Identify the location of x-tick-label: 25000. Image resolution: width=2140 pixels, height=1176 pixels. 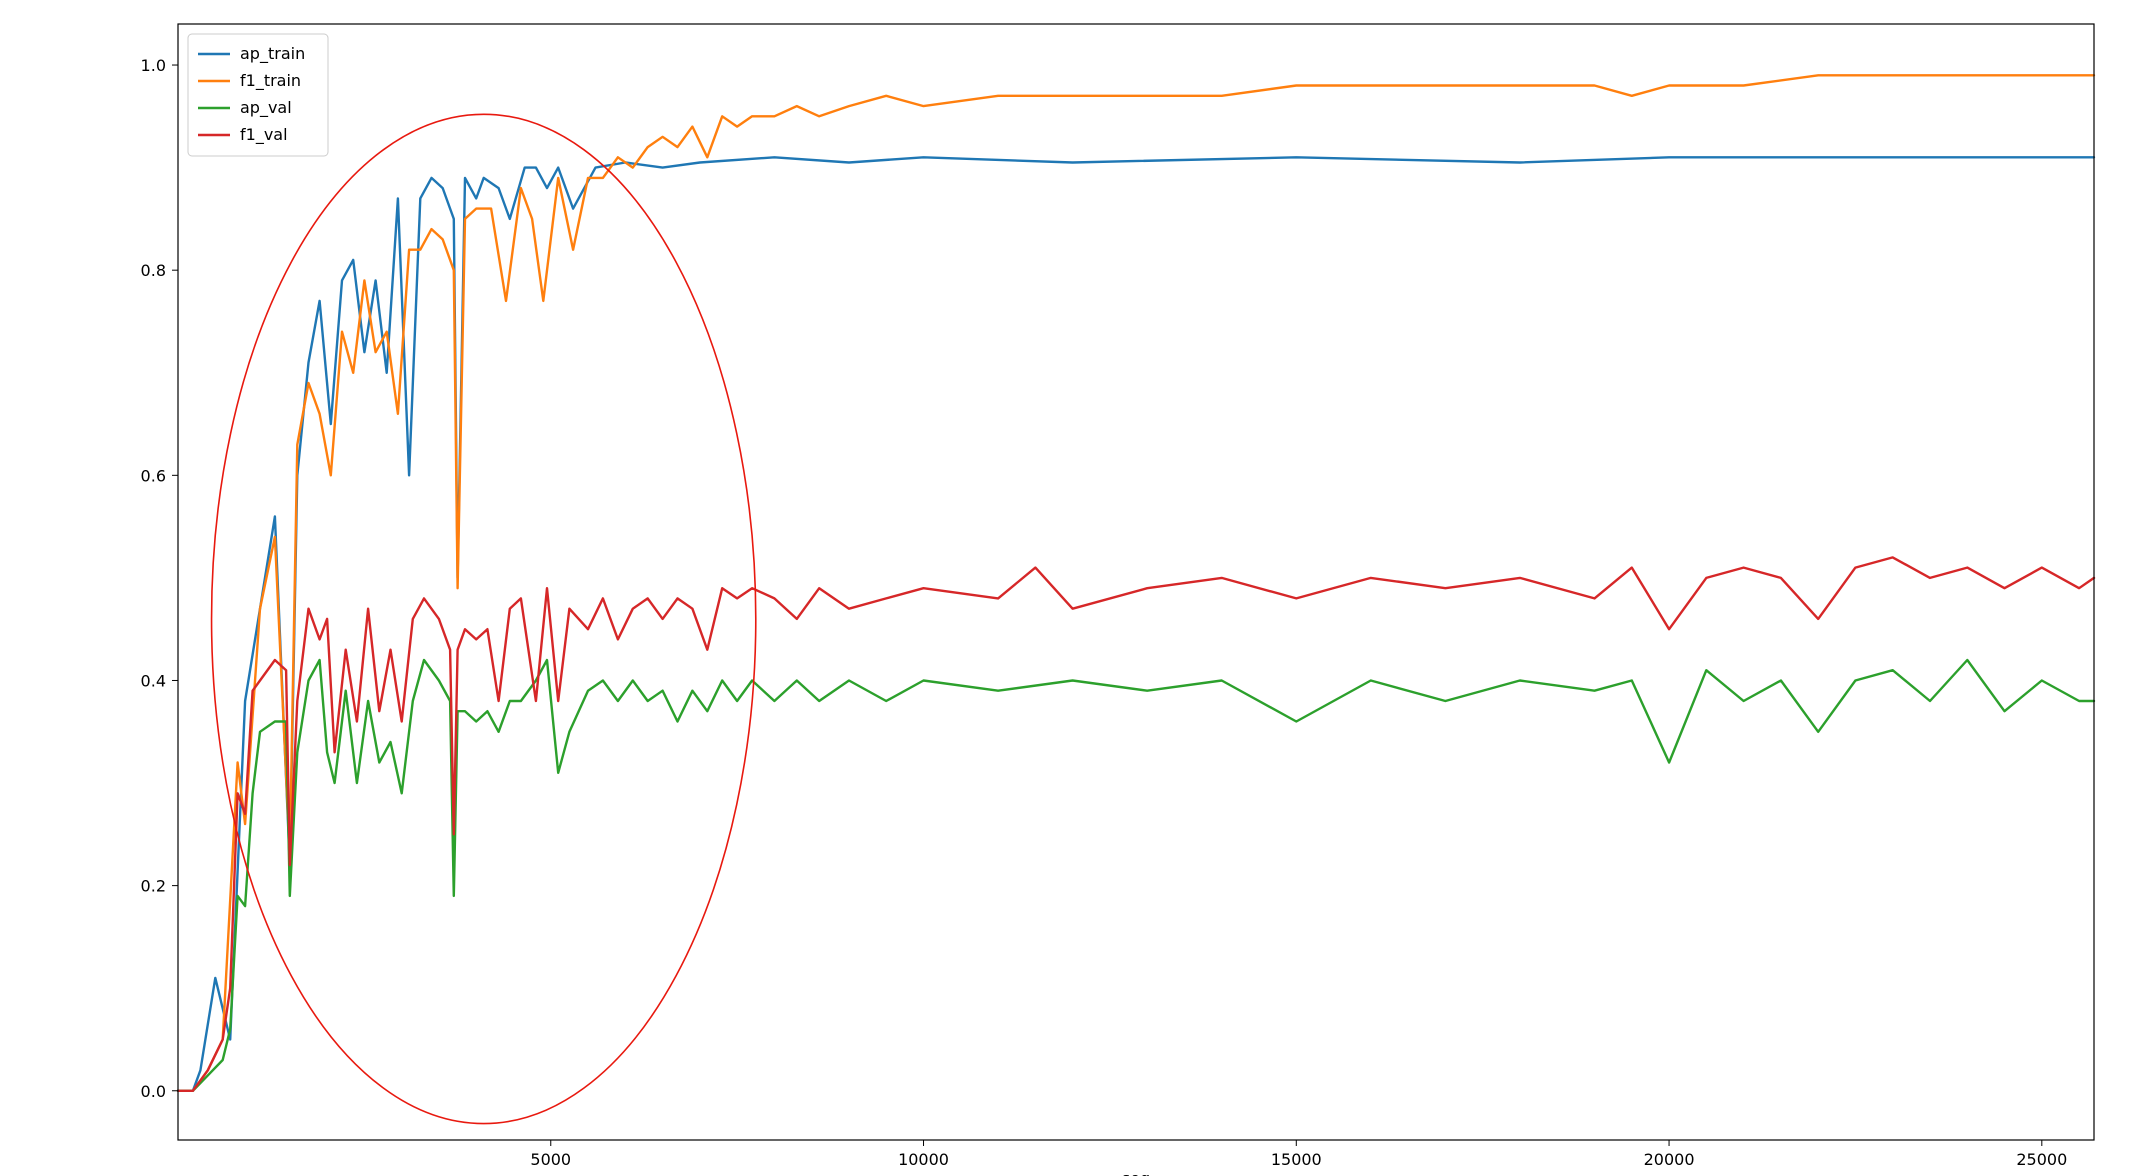
(2041, 1159).